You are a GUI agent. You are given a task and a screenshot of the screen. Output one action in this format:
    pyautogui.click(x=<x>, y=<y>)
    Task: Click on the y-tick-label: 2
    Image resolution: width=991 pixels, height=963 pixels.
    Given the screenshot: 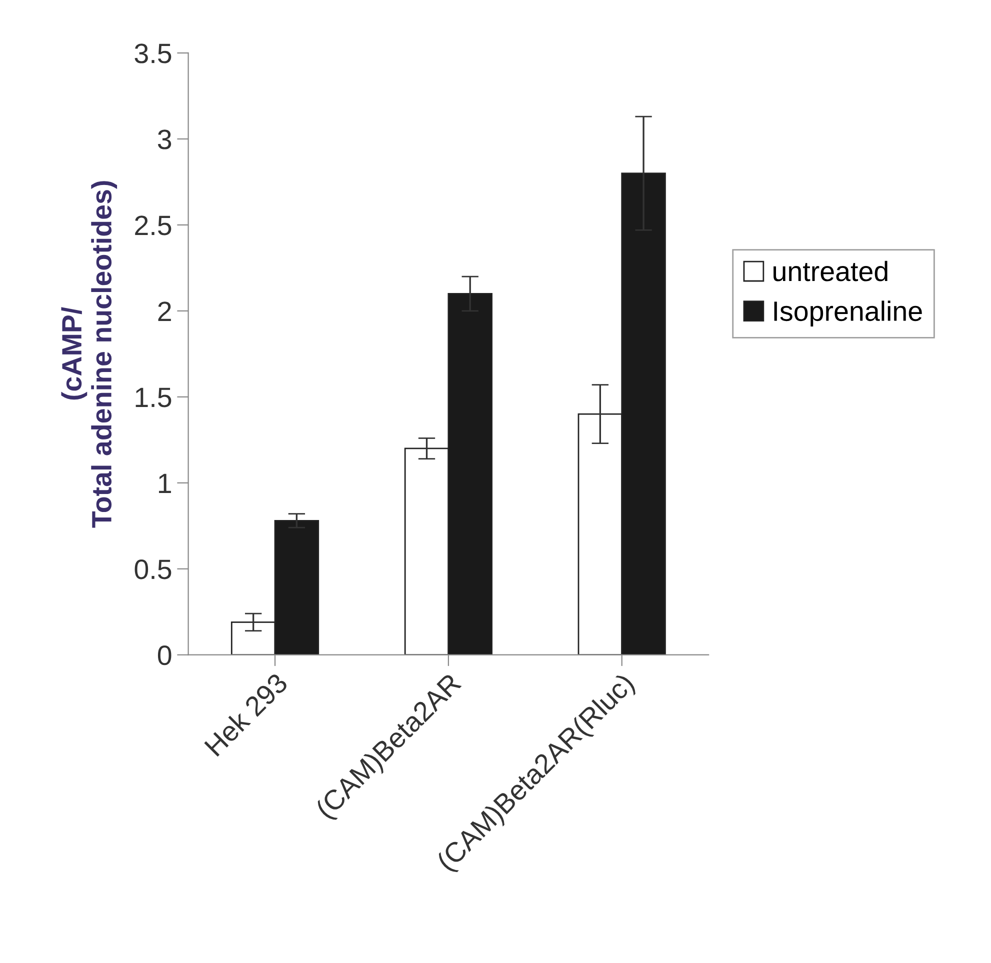 What is the action you would take?
    pyautogui.click(x=164, y=311)
    